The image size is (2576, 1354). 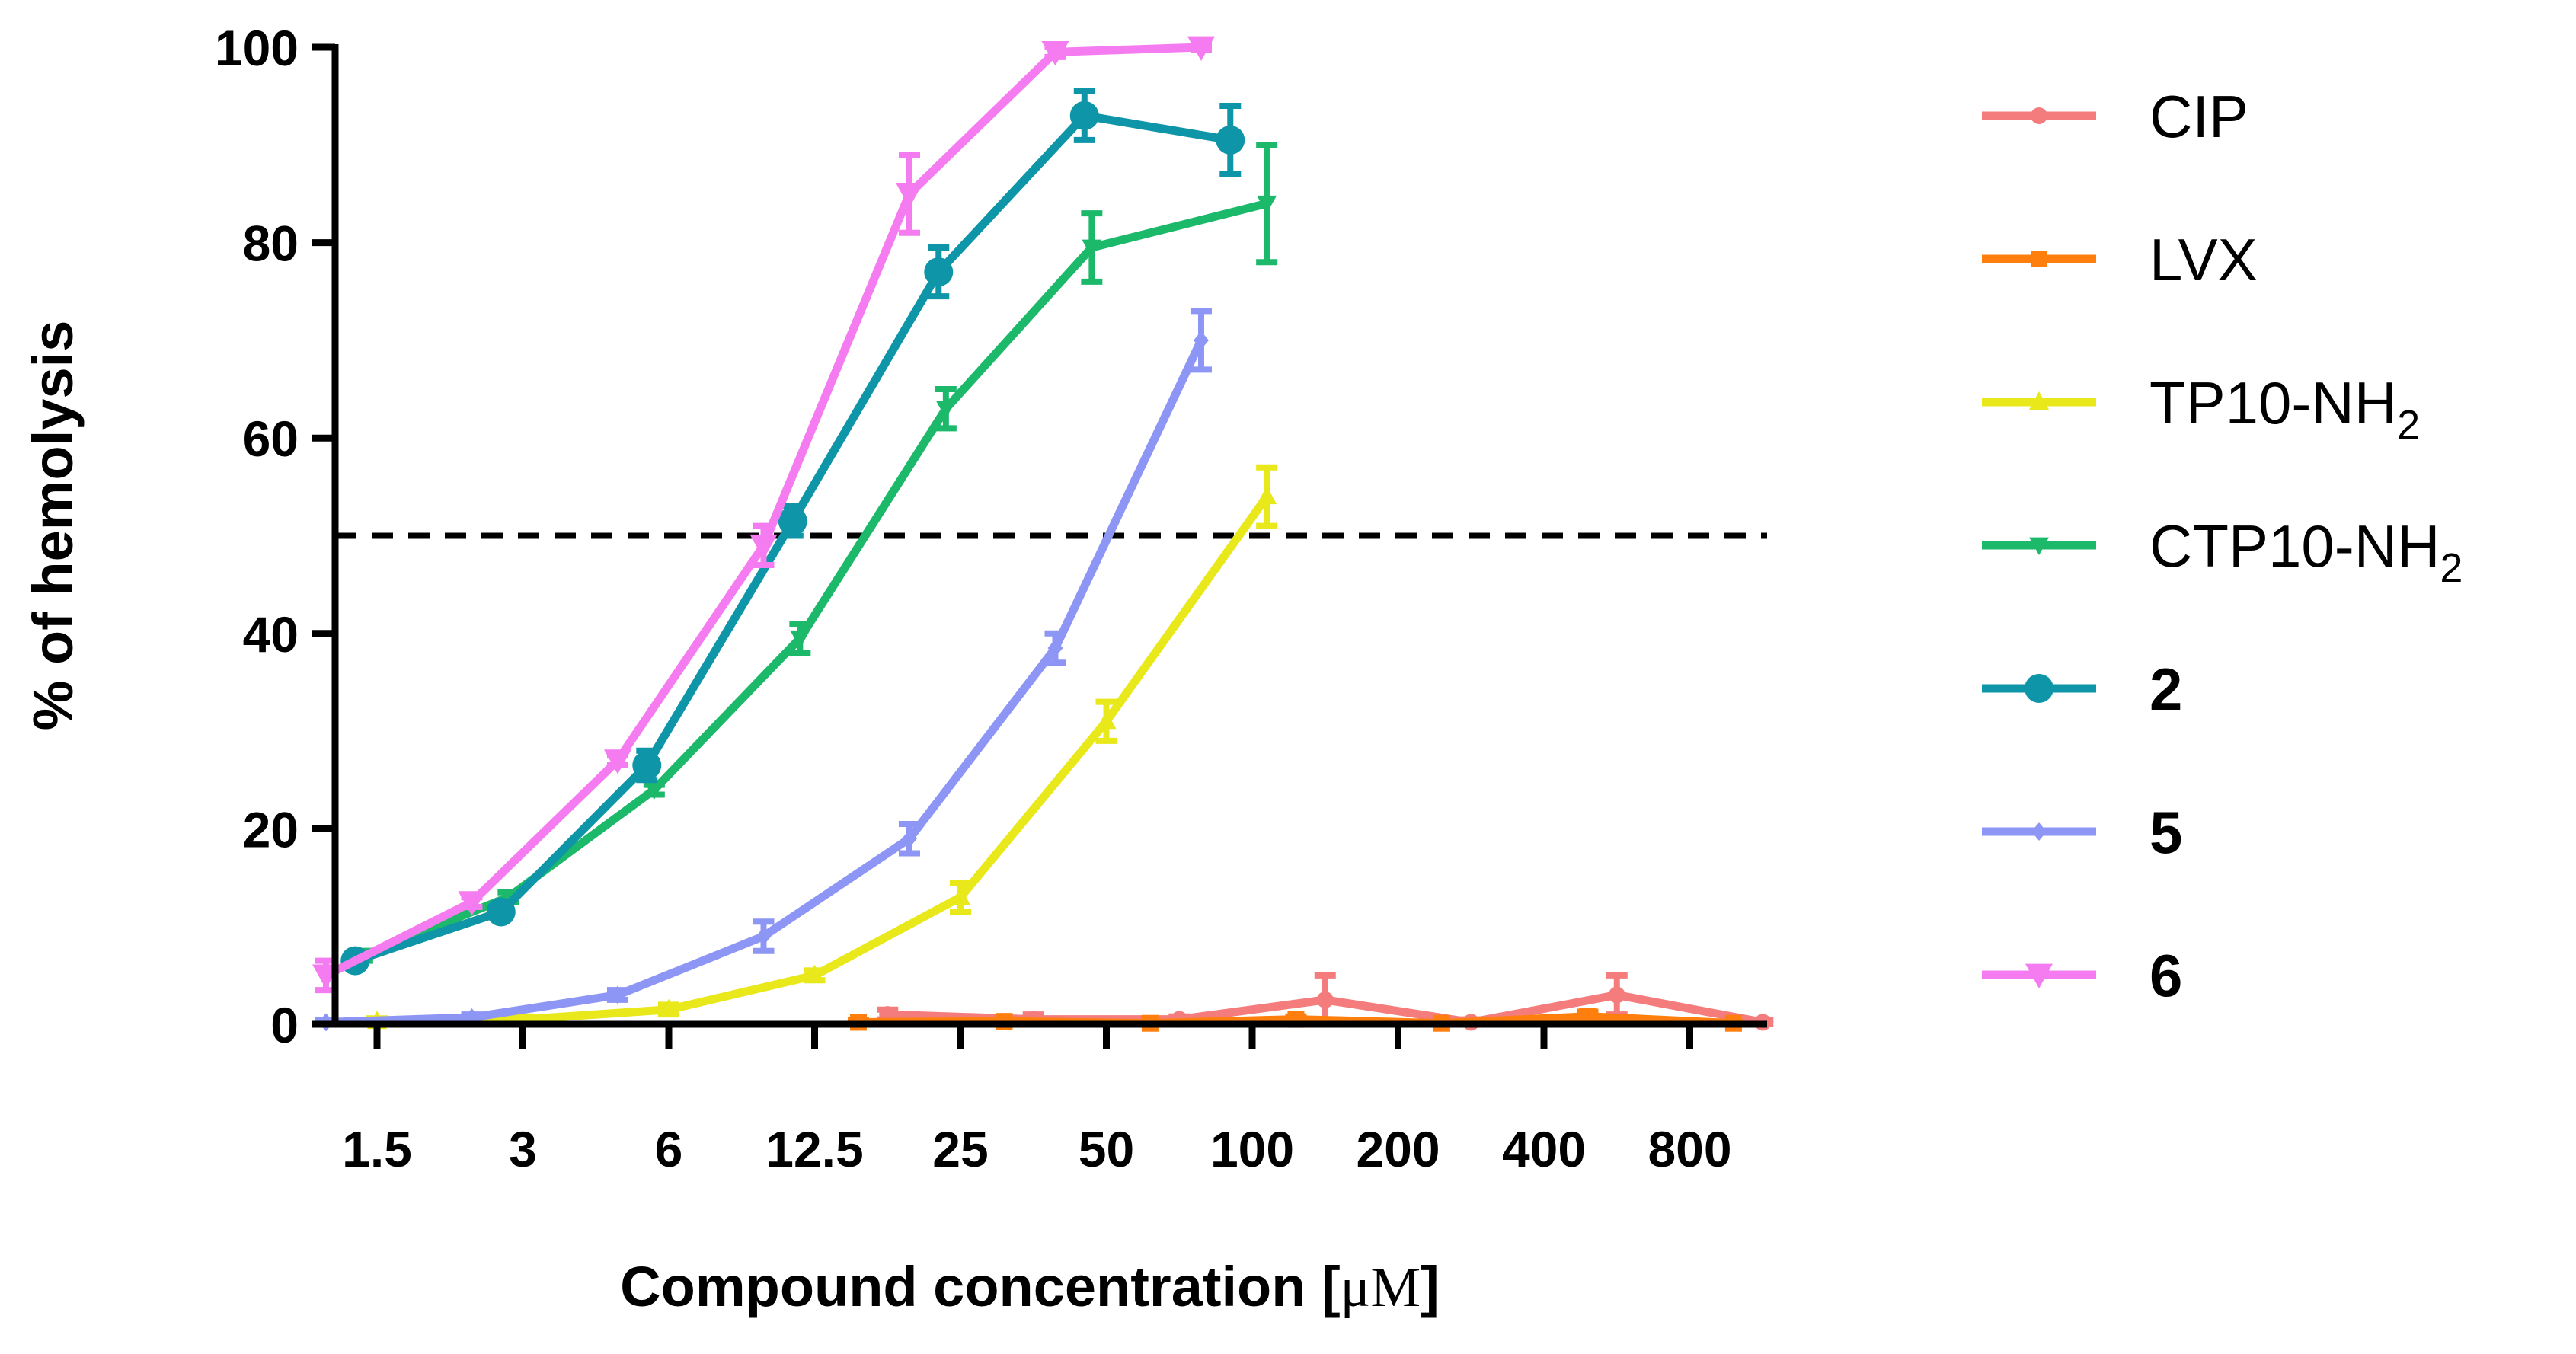 What do you see at coordinates (271, 244) in the screenshot?
I see `y-tick-label: 80` at bounding box center [271, 244].